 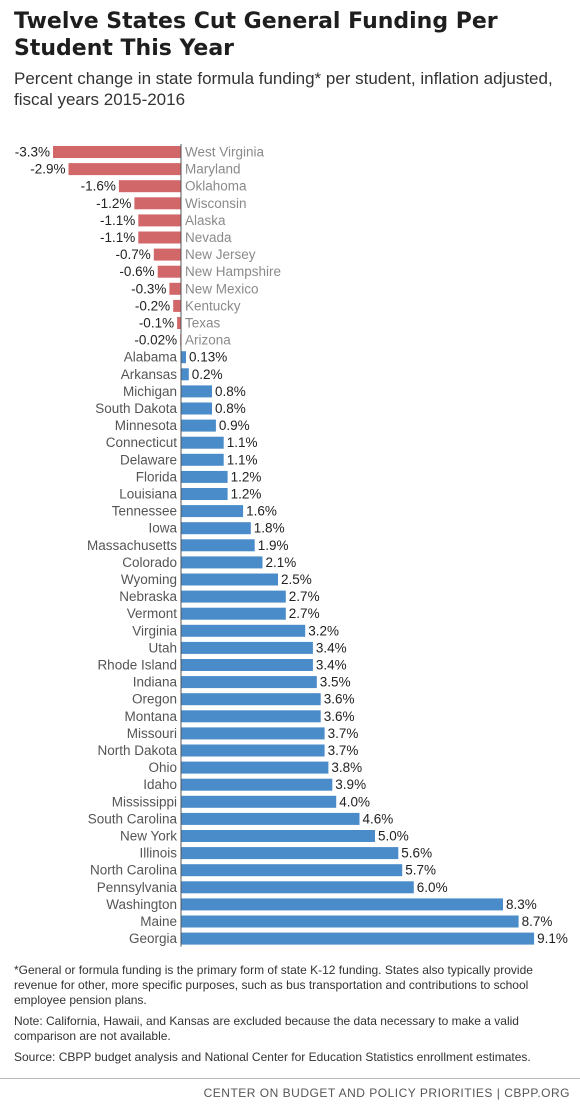 What do you see at coordinates (144, 801) in the screenshot?
I see `category-label: Mississippi` at bounding box center [144, 801].